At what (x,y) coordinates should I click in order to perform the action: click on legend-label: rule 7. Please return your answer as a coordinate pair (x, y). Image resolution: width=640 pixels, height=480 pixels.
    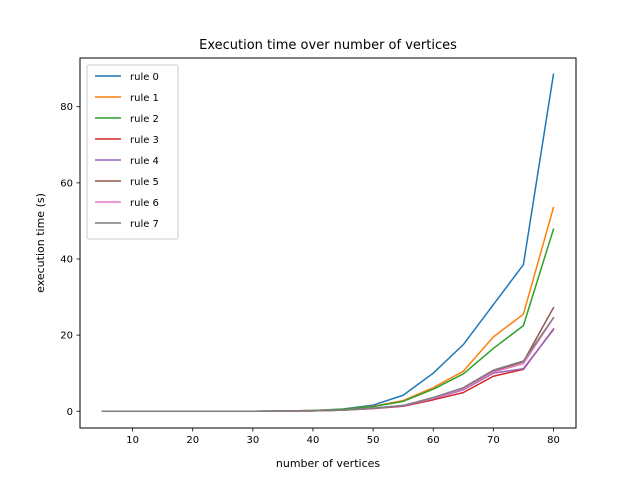
    Looking at the image, I should click on (144, 224).